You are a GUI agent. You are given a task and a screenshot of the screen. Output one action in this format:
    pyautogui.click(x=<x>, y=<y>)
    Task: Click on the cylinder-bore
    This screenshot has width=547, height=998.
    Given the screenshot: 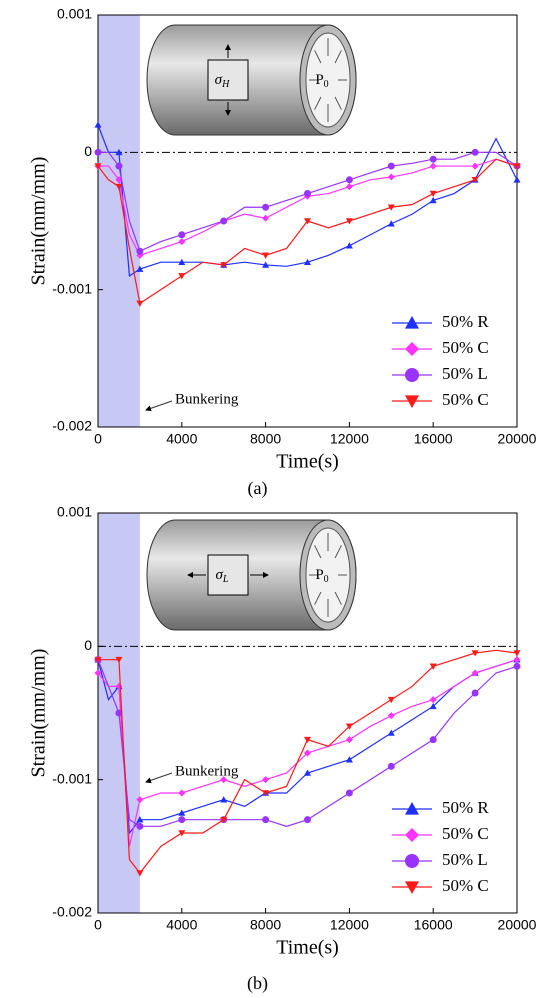 What is the action you would take?
    pyautogui.click(x=328, y=80)
    